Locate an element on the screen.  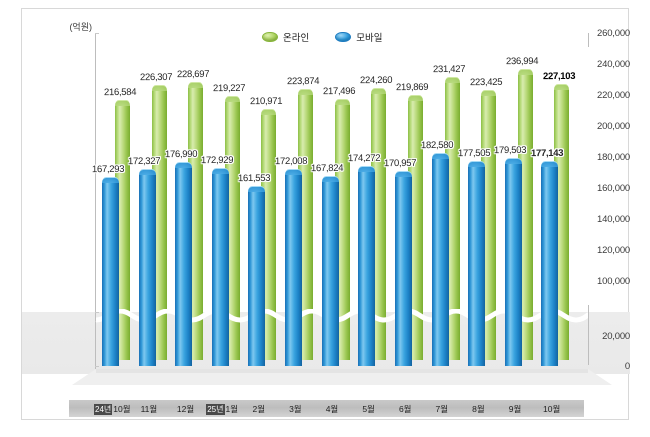
legend-label-mobile: 모바일 is located at coordinates (369, 38).